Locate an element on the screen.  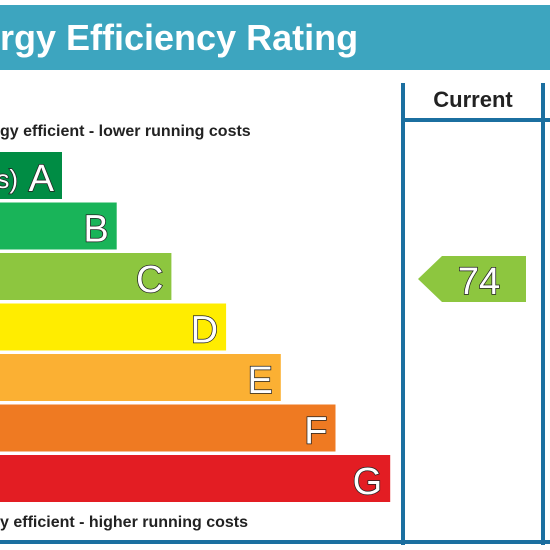
band-letter: G is located at coordinates (368, 482).